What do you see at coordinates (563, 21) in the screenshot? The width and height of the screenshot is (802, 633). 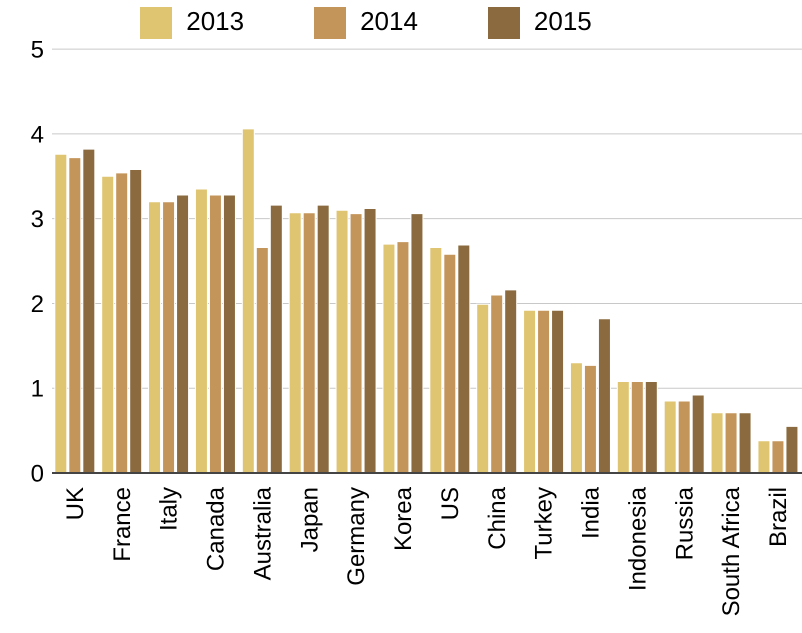 I see `legend-label: 2015` at bounding box center [563, 21].